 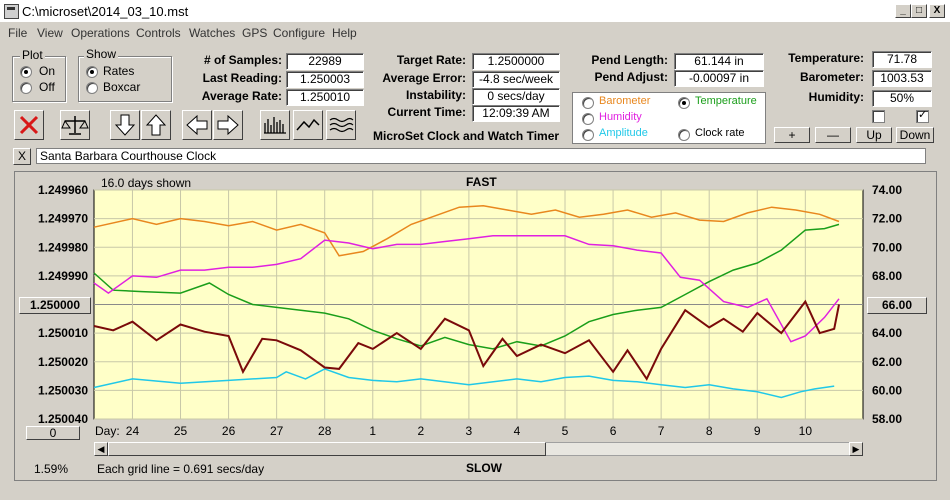 What do you see at coordinates (55, 305) in the screenshot?
I see `left-reference-button: 1.250000` at bounding box center [55, 305].